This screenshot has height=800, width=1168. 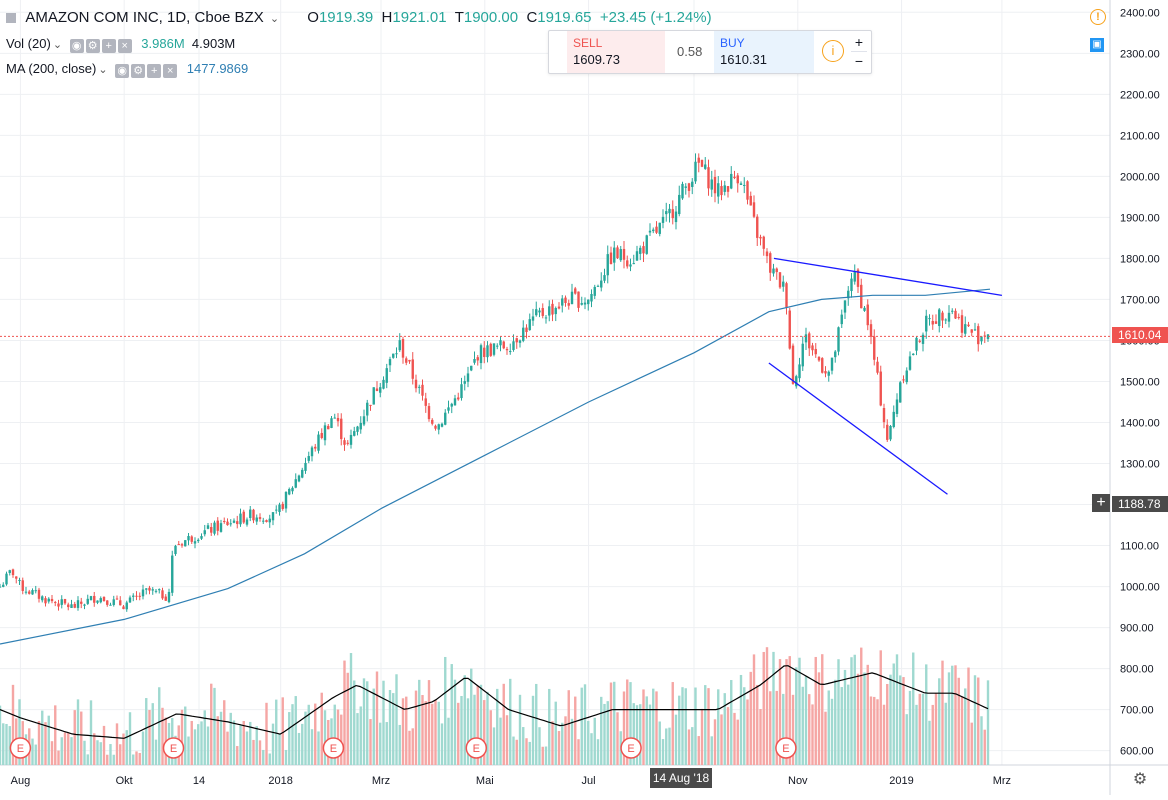 What do you see at coordinates (859, 61) in the screenshot?
I see `minus-button: −` at bounding box center [859, 61].